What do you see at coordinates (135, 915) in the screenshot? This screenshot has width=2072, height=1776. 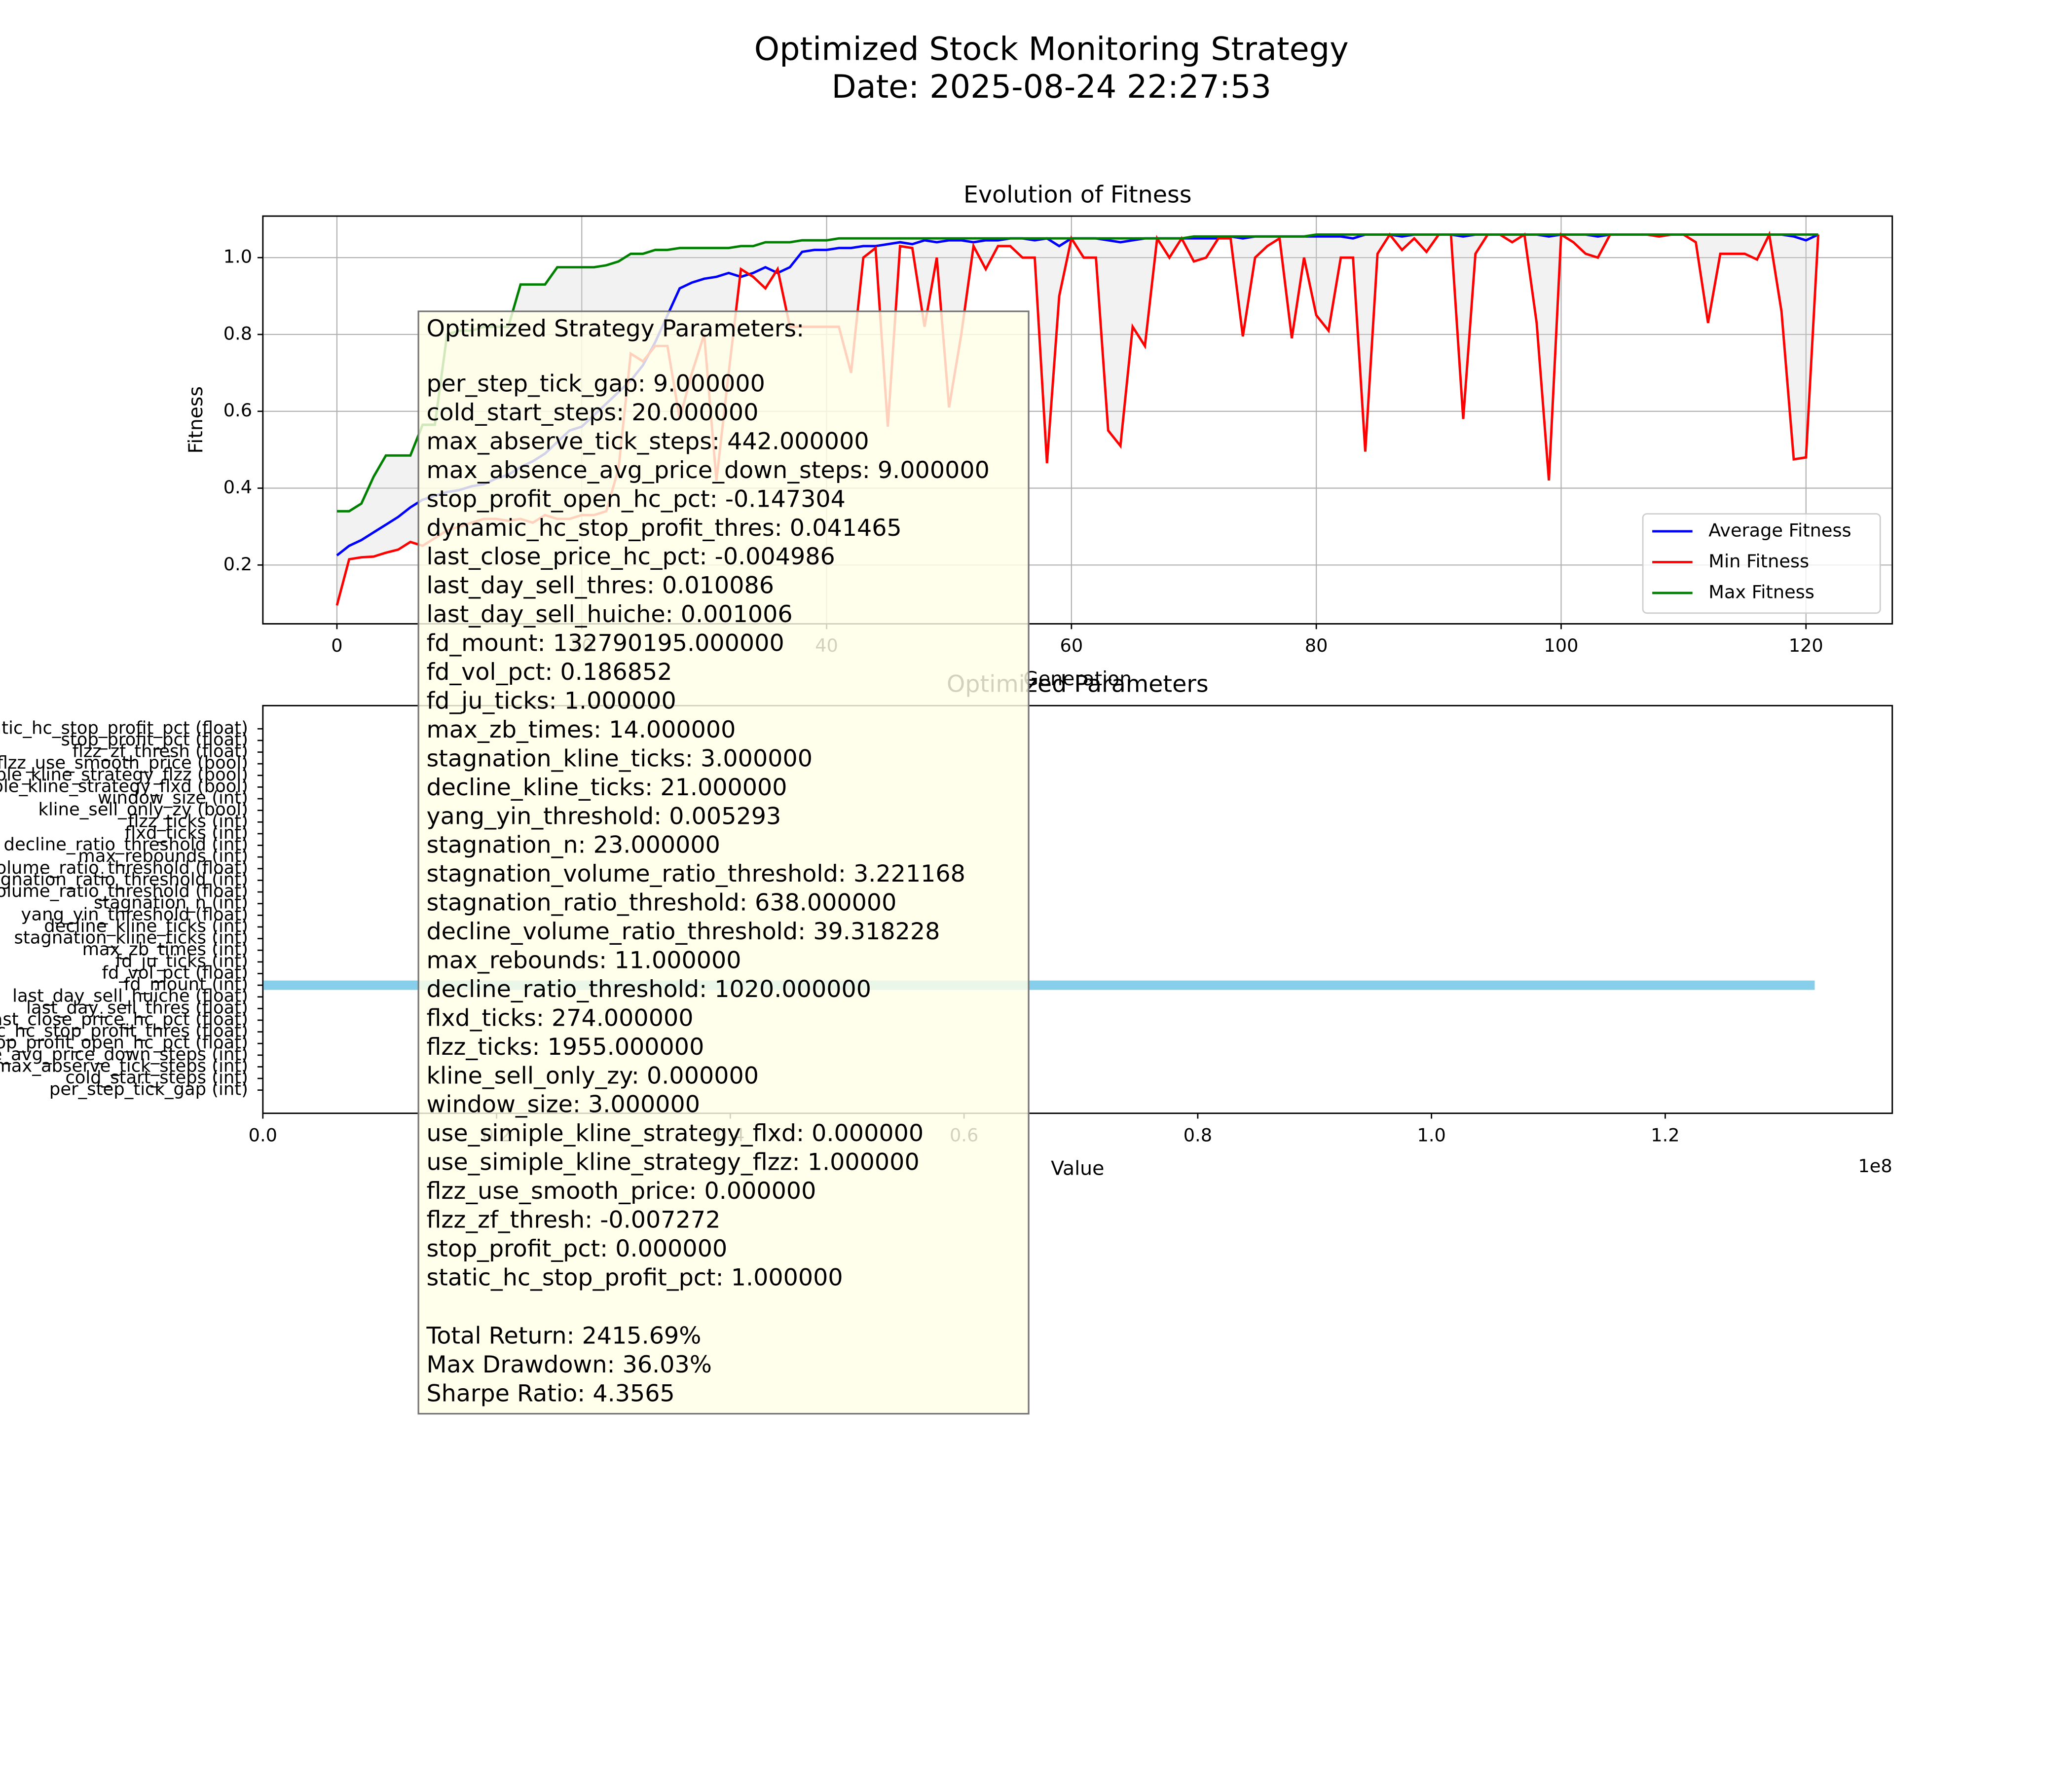 I see `y-tick-label: yang_yin_threshold (float)` at bounding box center [135, 915].